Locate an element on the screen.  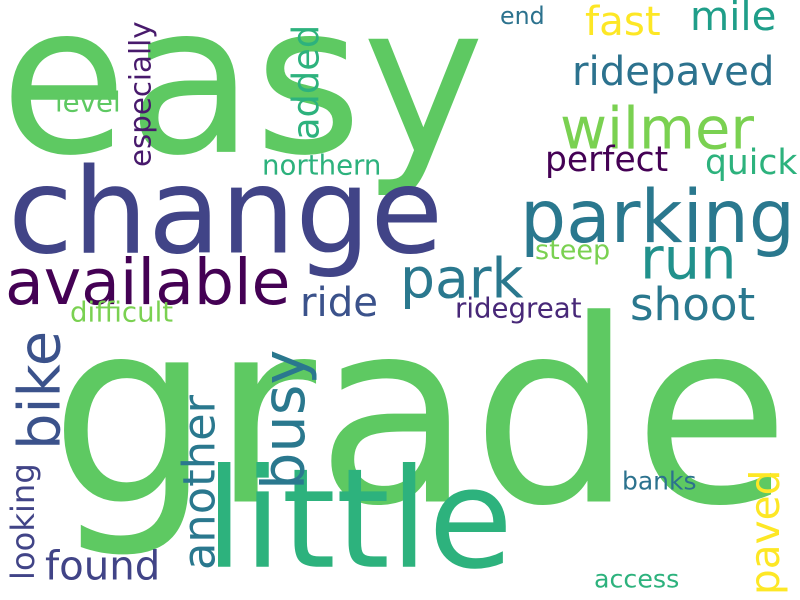
word-added: added is located at coordinates (306, 82).